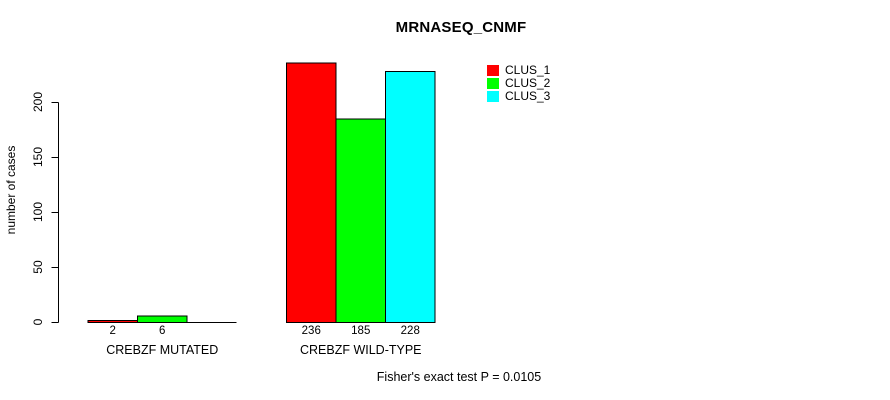  I want to click on legend-label: CLUS_1, so click(528, 70).